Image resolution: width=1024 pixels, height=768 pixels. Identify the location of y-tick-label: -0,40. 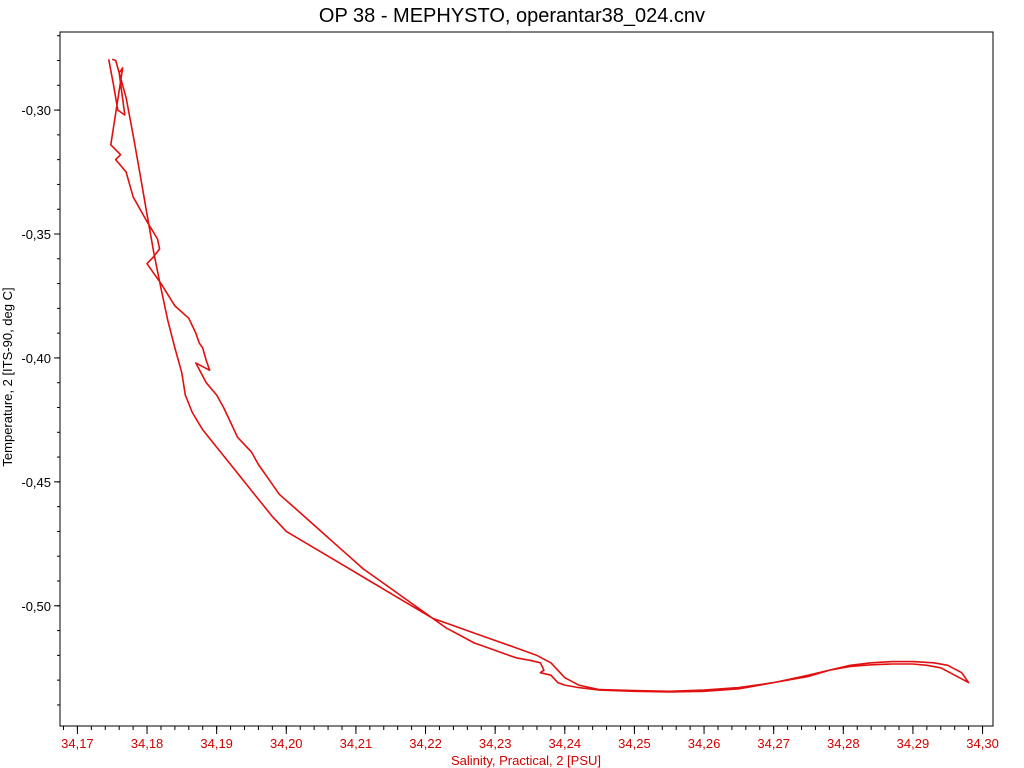
(36, 358).